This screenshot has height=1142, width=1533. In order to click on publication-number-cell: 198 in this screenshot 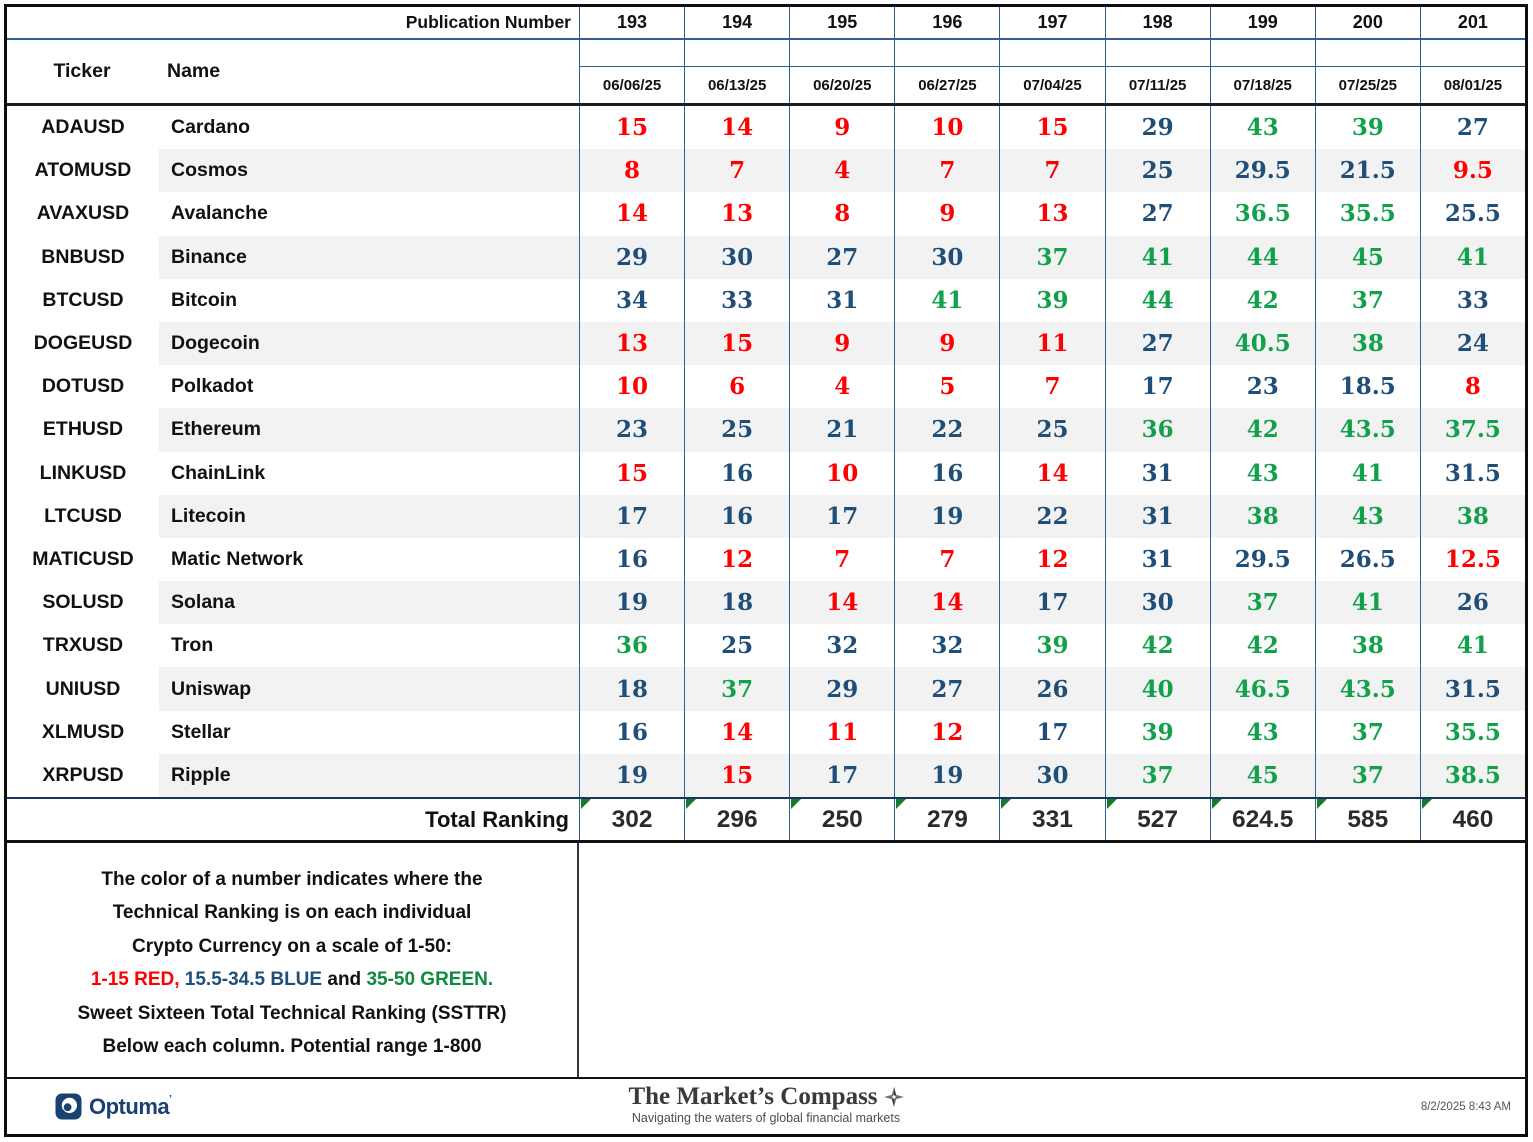, I will do `click(1157, 22)`.